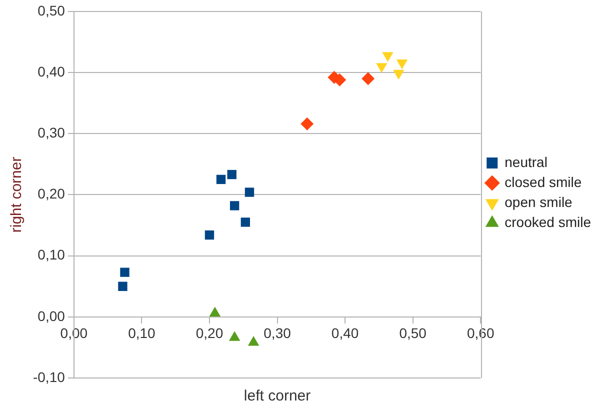  I want to click on x-tick-label: 0,60, so click(480, 333).